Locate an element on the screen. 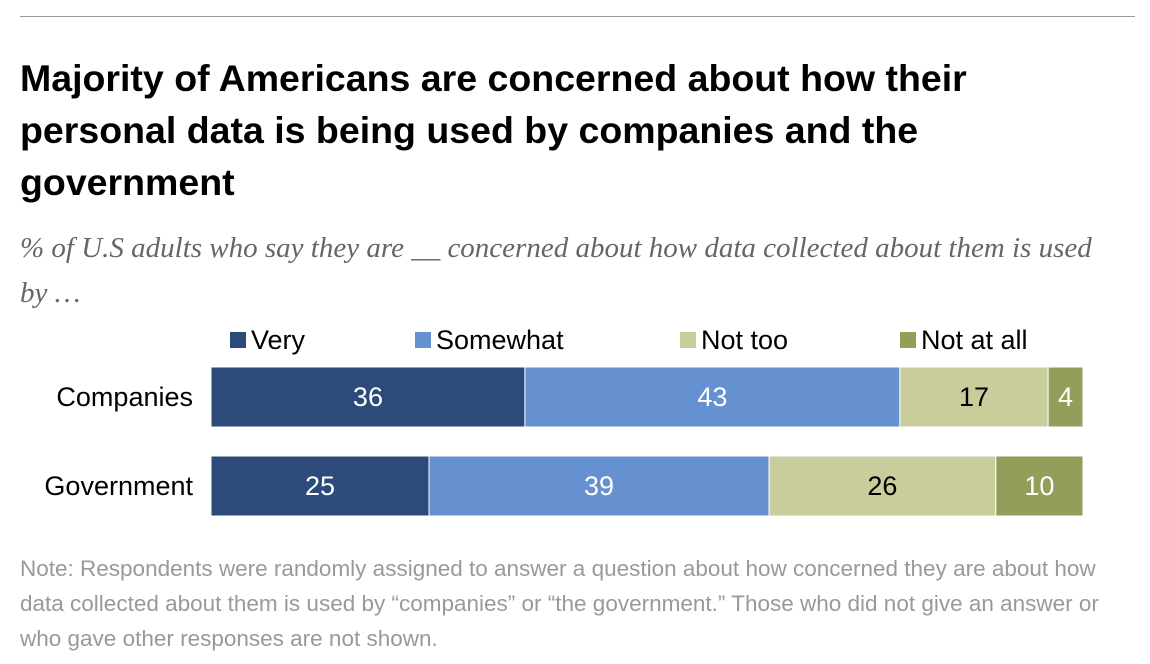  data-label: 25 is located at coordinates (320, 486).